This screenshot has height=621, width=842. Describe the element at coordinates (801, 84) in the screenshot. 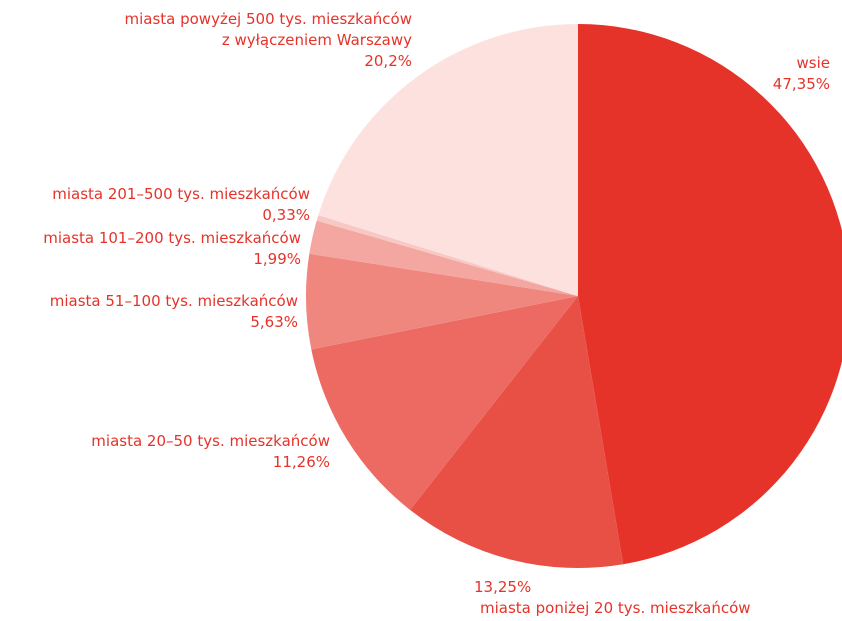

I see `label-value: 47,35%` at that location.